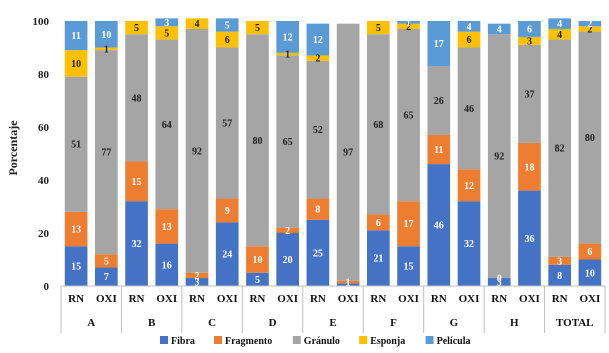 The height and width of the screenshot is (353, 609). I want to click on data-label: 24, so click(227, 255).